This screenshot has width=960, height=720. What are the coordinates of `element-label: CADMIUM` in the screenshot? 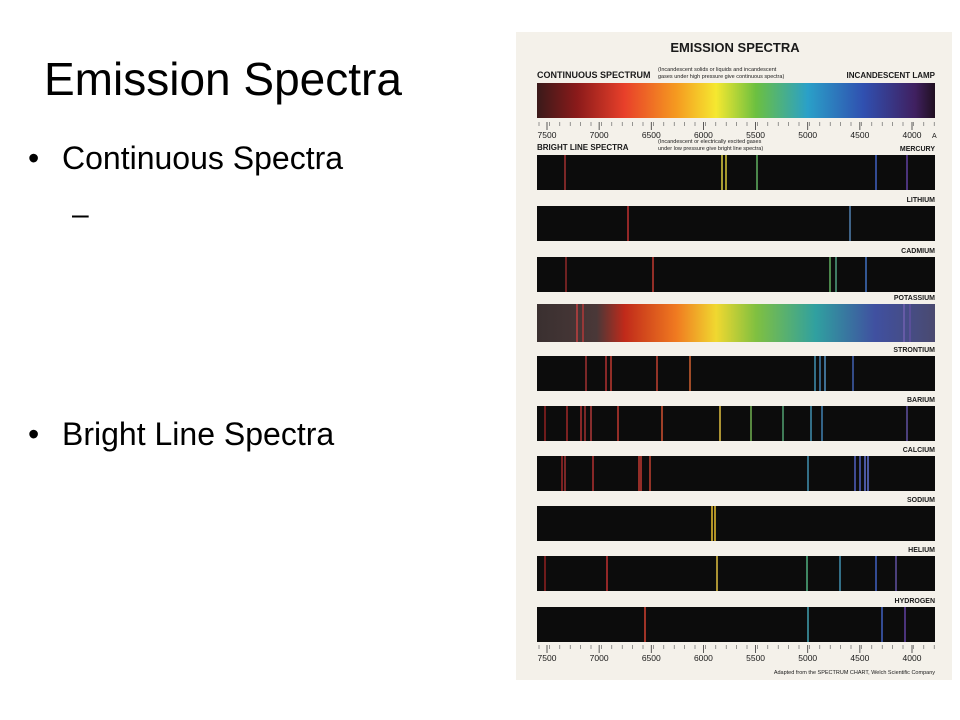 It's located at (918, 251).